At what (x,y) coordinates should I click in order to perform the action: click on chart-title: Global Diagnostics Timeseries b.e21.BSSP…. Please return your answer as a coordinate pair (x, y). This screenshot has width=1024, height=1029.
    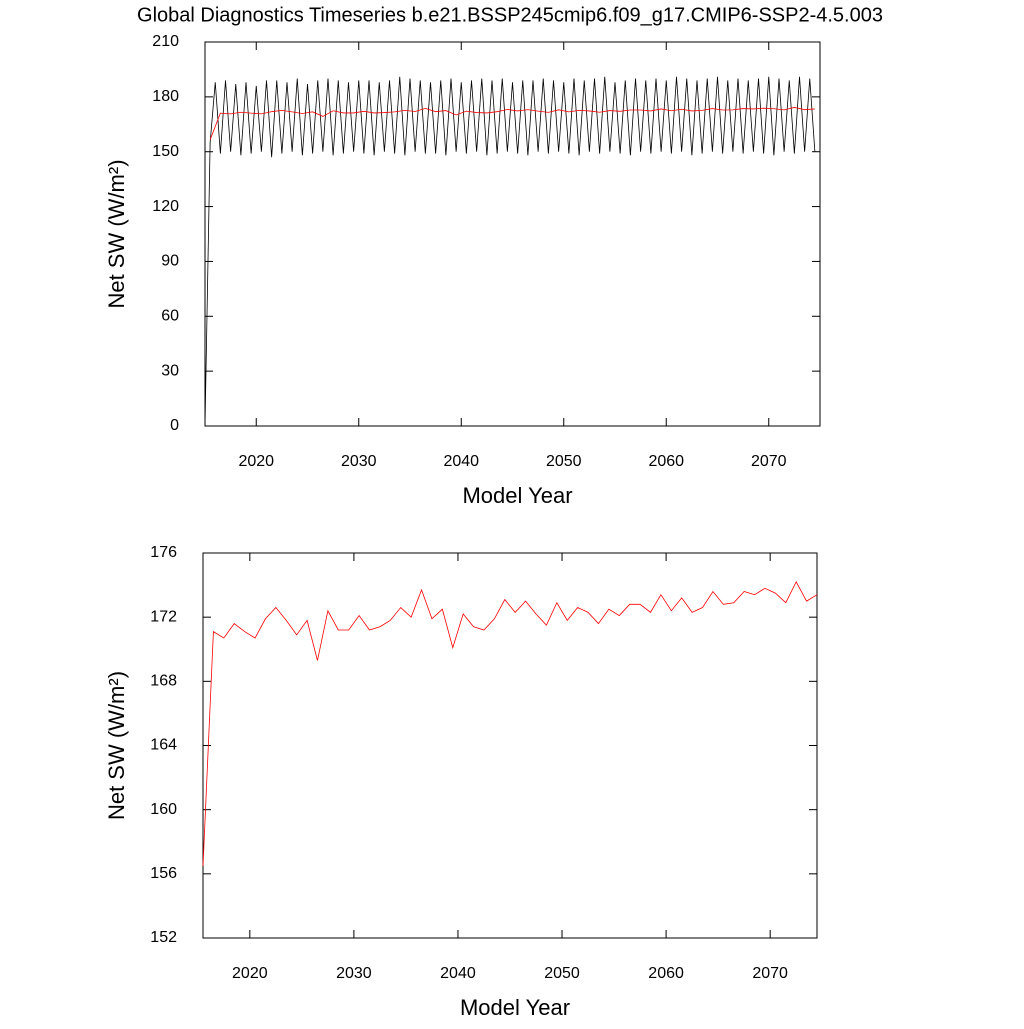
    Looking at the image, I should click on (510, 15).